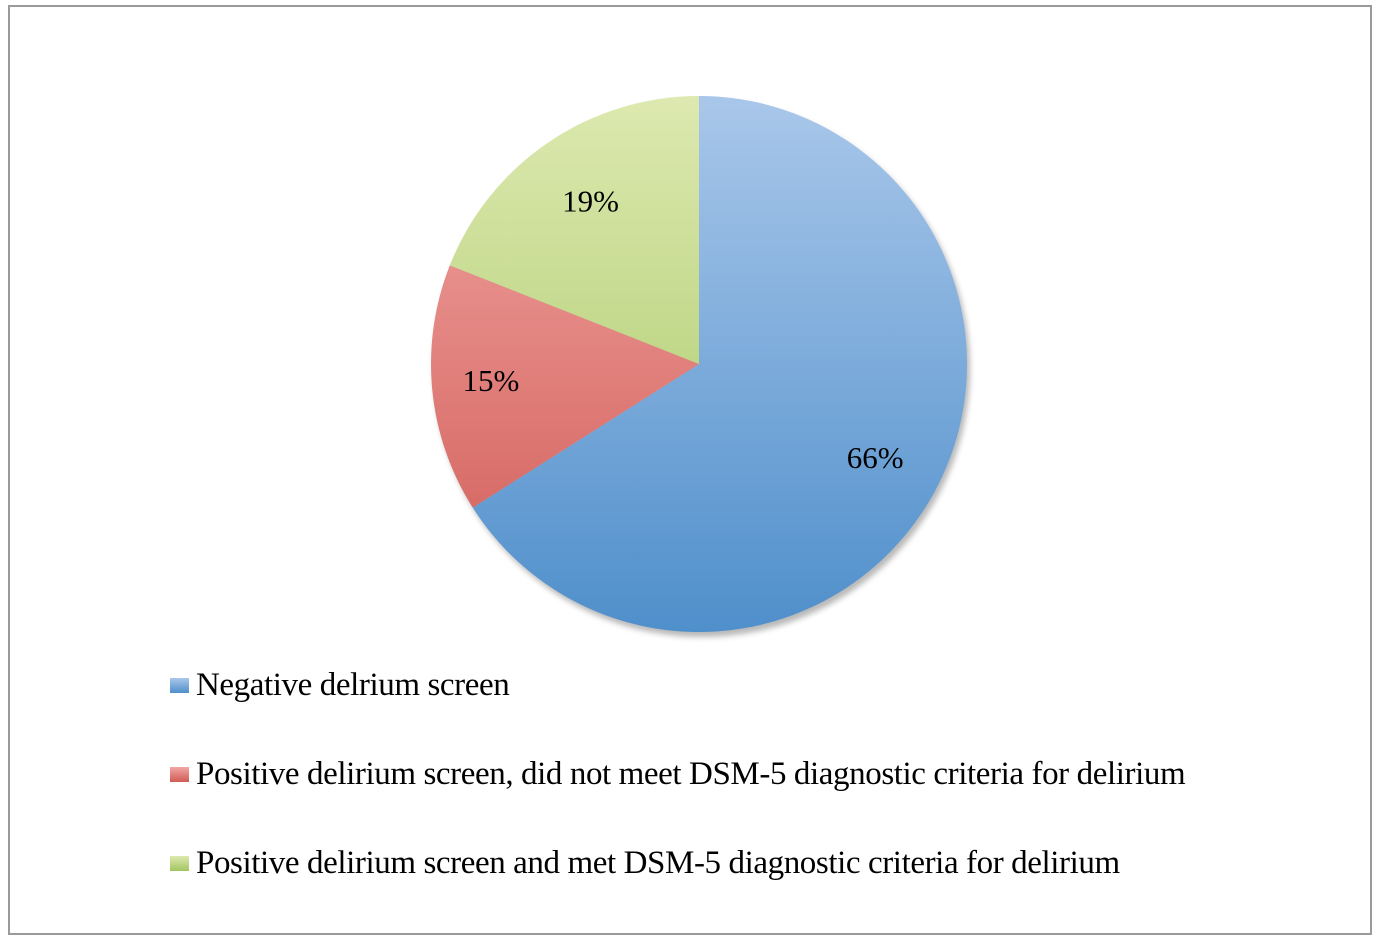 The image size is (1375, 937). Describe the element at coordinates (353, 685) in the screenshot. I see `legend-label-negative: Negative delrium screen` at that location.